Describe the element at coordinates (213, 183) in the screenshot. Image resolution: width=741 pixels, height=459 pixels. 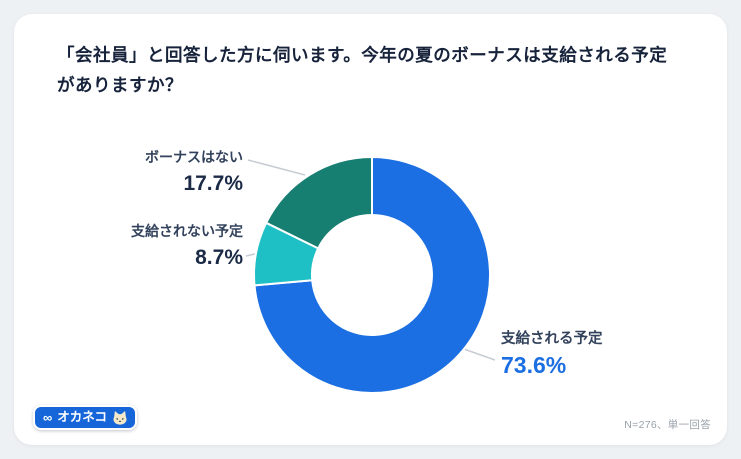
I see `callout-bonus-none-value: 17.7%` at that location.